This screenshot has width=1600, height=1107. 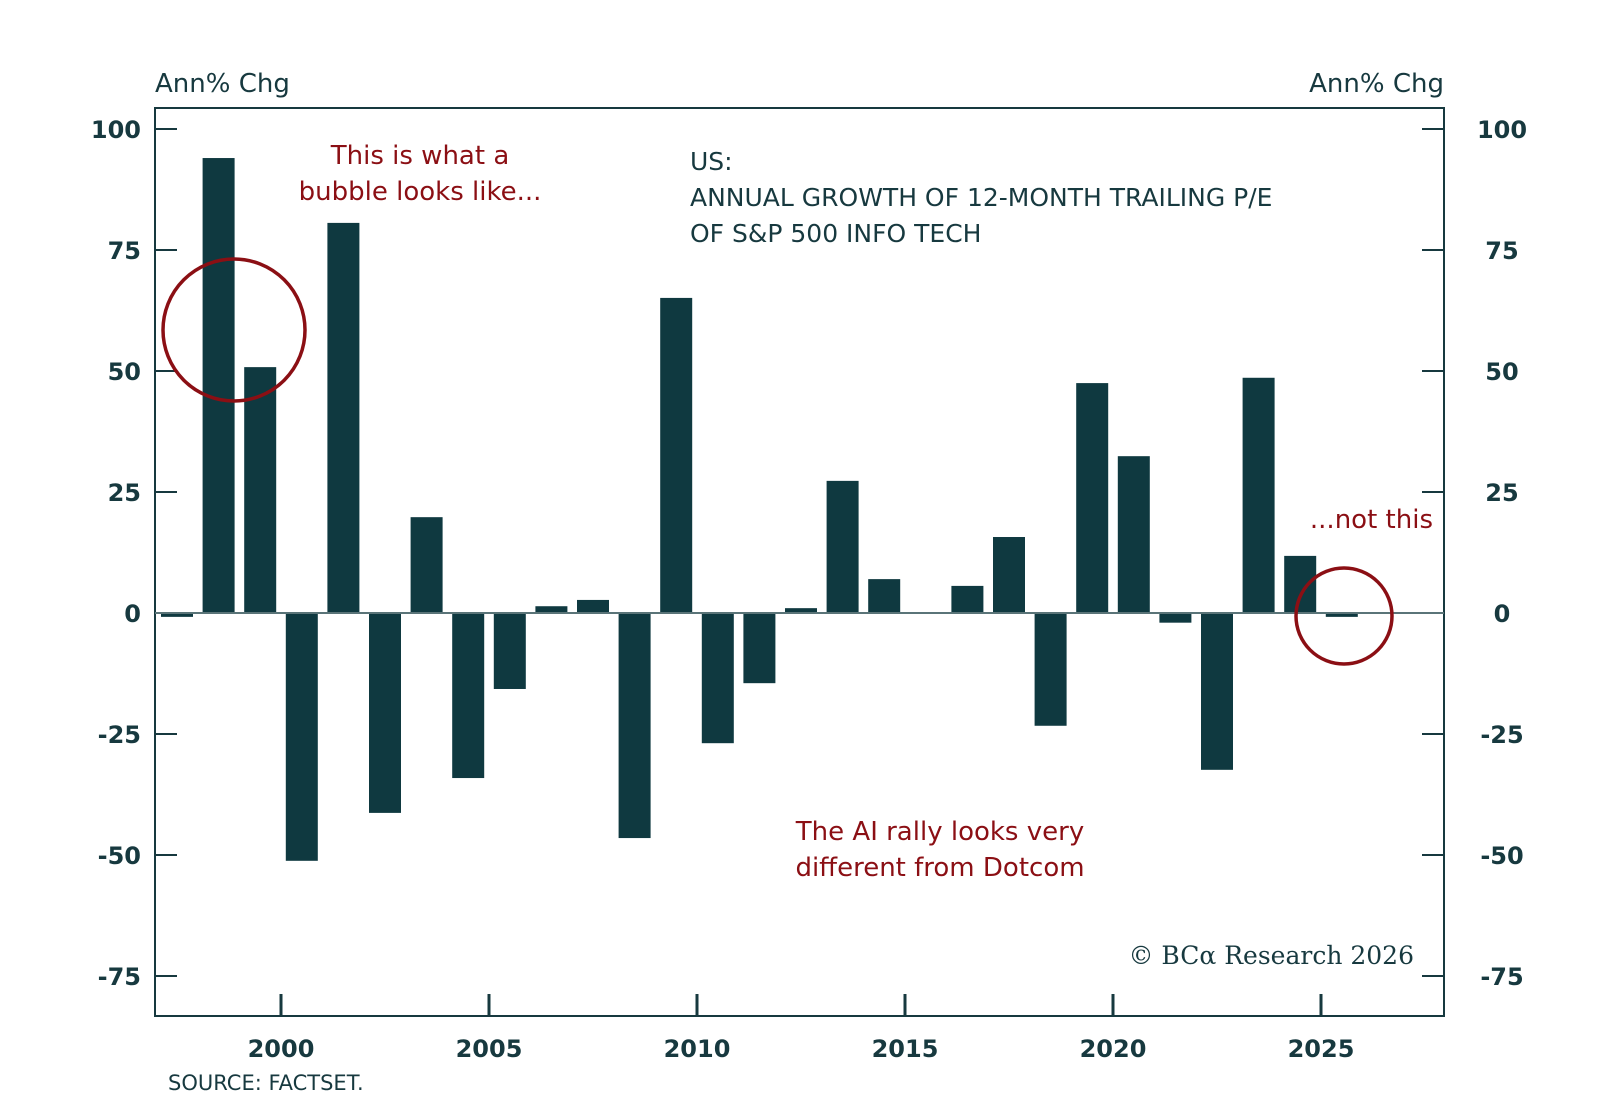 I want to click on bar-2023, so click(x=1258, y=495).